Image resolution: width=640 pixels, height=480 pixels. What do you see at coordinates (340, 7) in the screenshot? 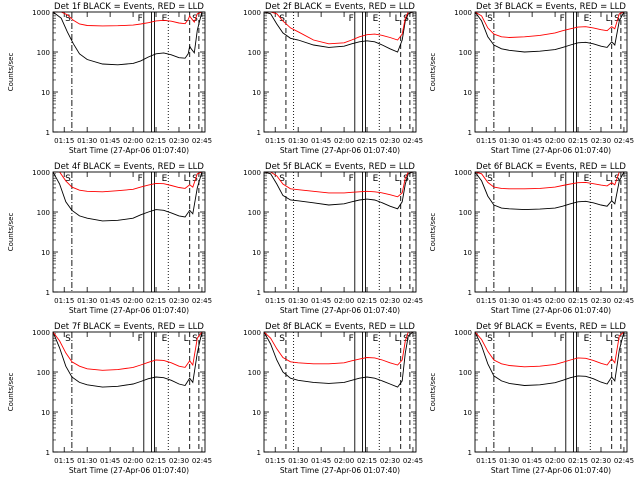
I see `panel-title: Det 2f BLACK = Events, RED = LLD` at bounding box center [340, 7].